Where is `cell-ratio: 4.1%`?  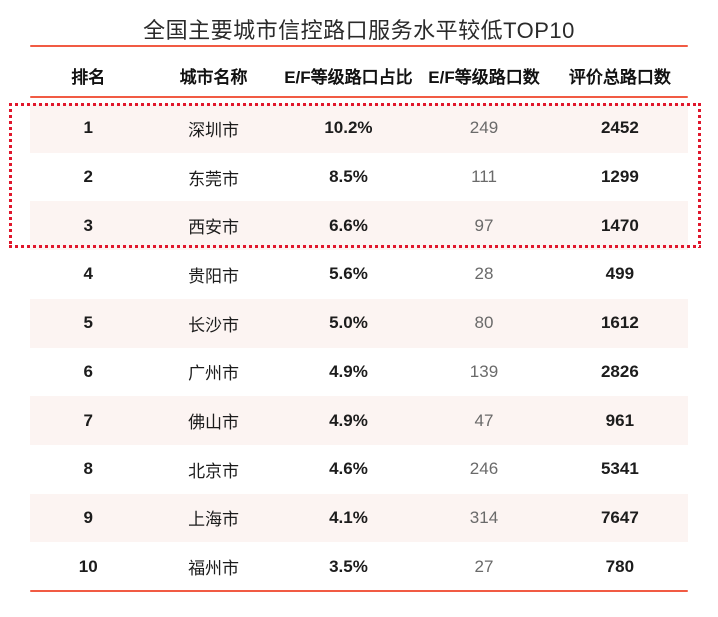 cell-ratio: 4.1% is located at coordinates (348, 517).